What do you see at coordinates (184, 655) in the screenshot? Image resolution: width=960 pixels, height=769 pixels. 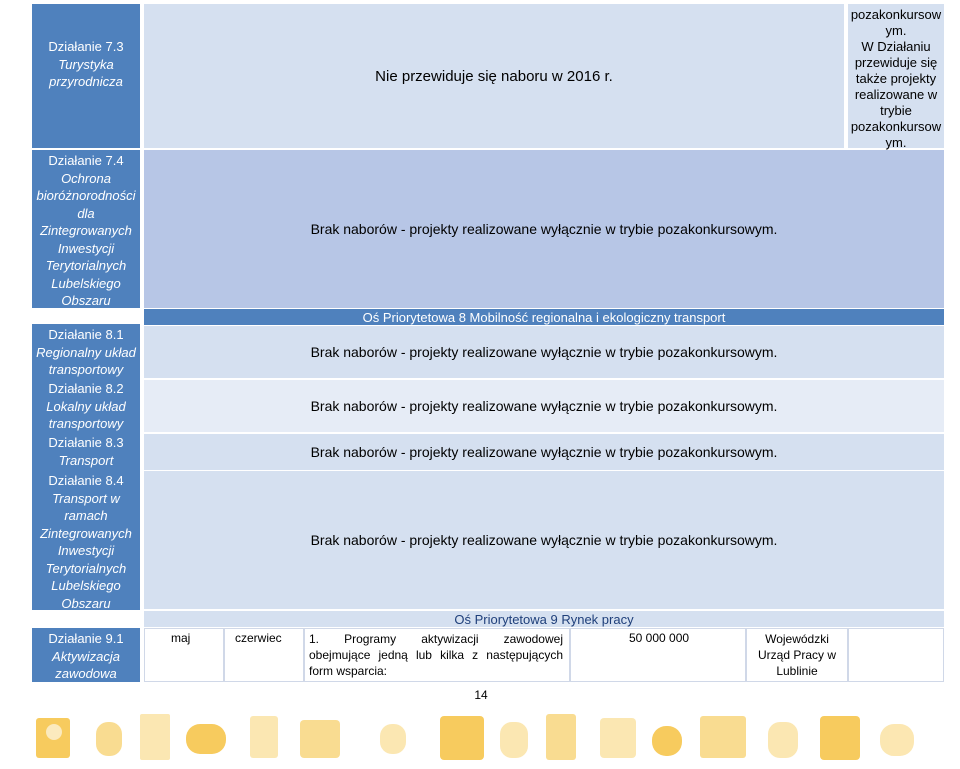 I see `start-month: maj` at bounding box center [184, 655].